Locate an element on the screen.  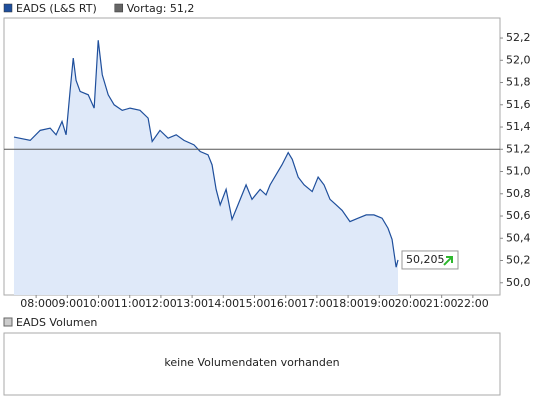
x-tick-label: 16:00 is located at coordinates (286, 303).